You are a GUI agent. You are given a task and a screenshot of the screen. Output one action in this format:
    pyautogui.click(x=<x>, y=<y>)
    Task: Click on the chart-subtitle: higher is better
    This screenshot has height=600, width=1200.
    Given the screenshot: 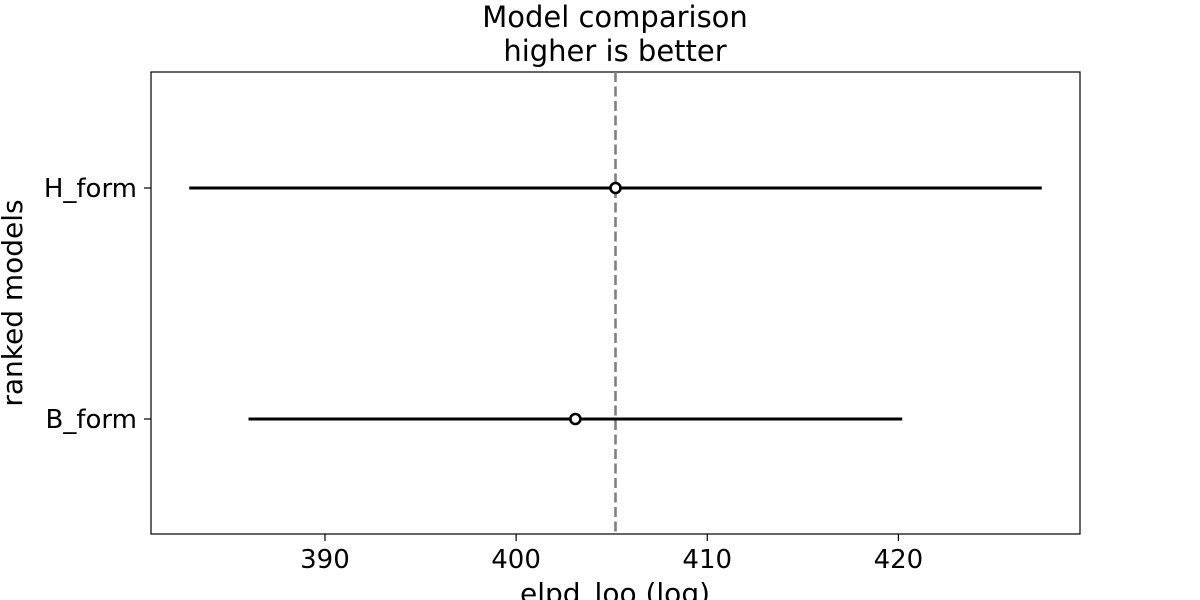 What is the action you would take?
    pyautogui.click(x=614, y=51)
    